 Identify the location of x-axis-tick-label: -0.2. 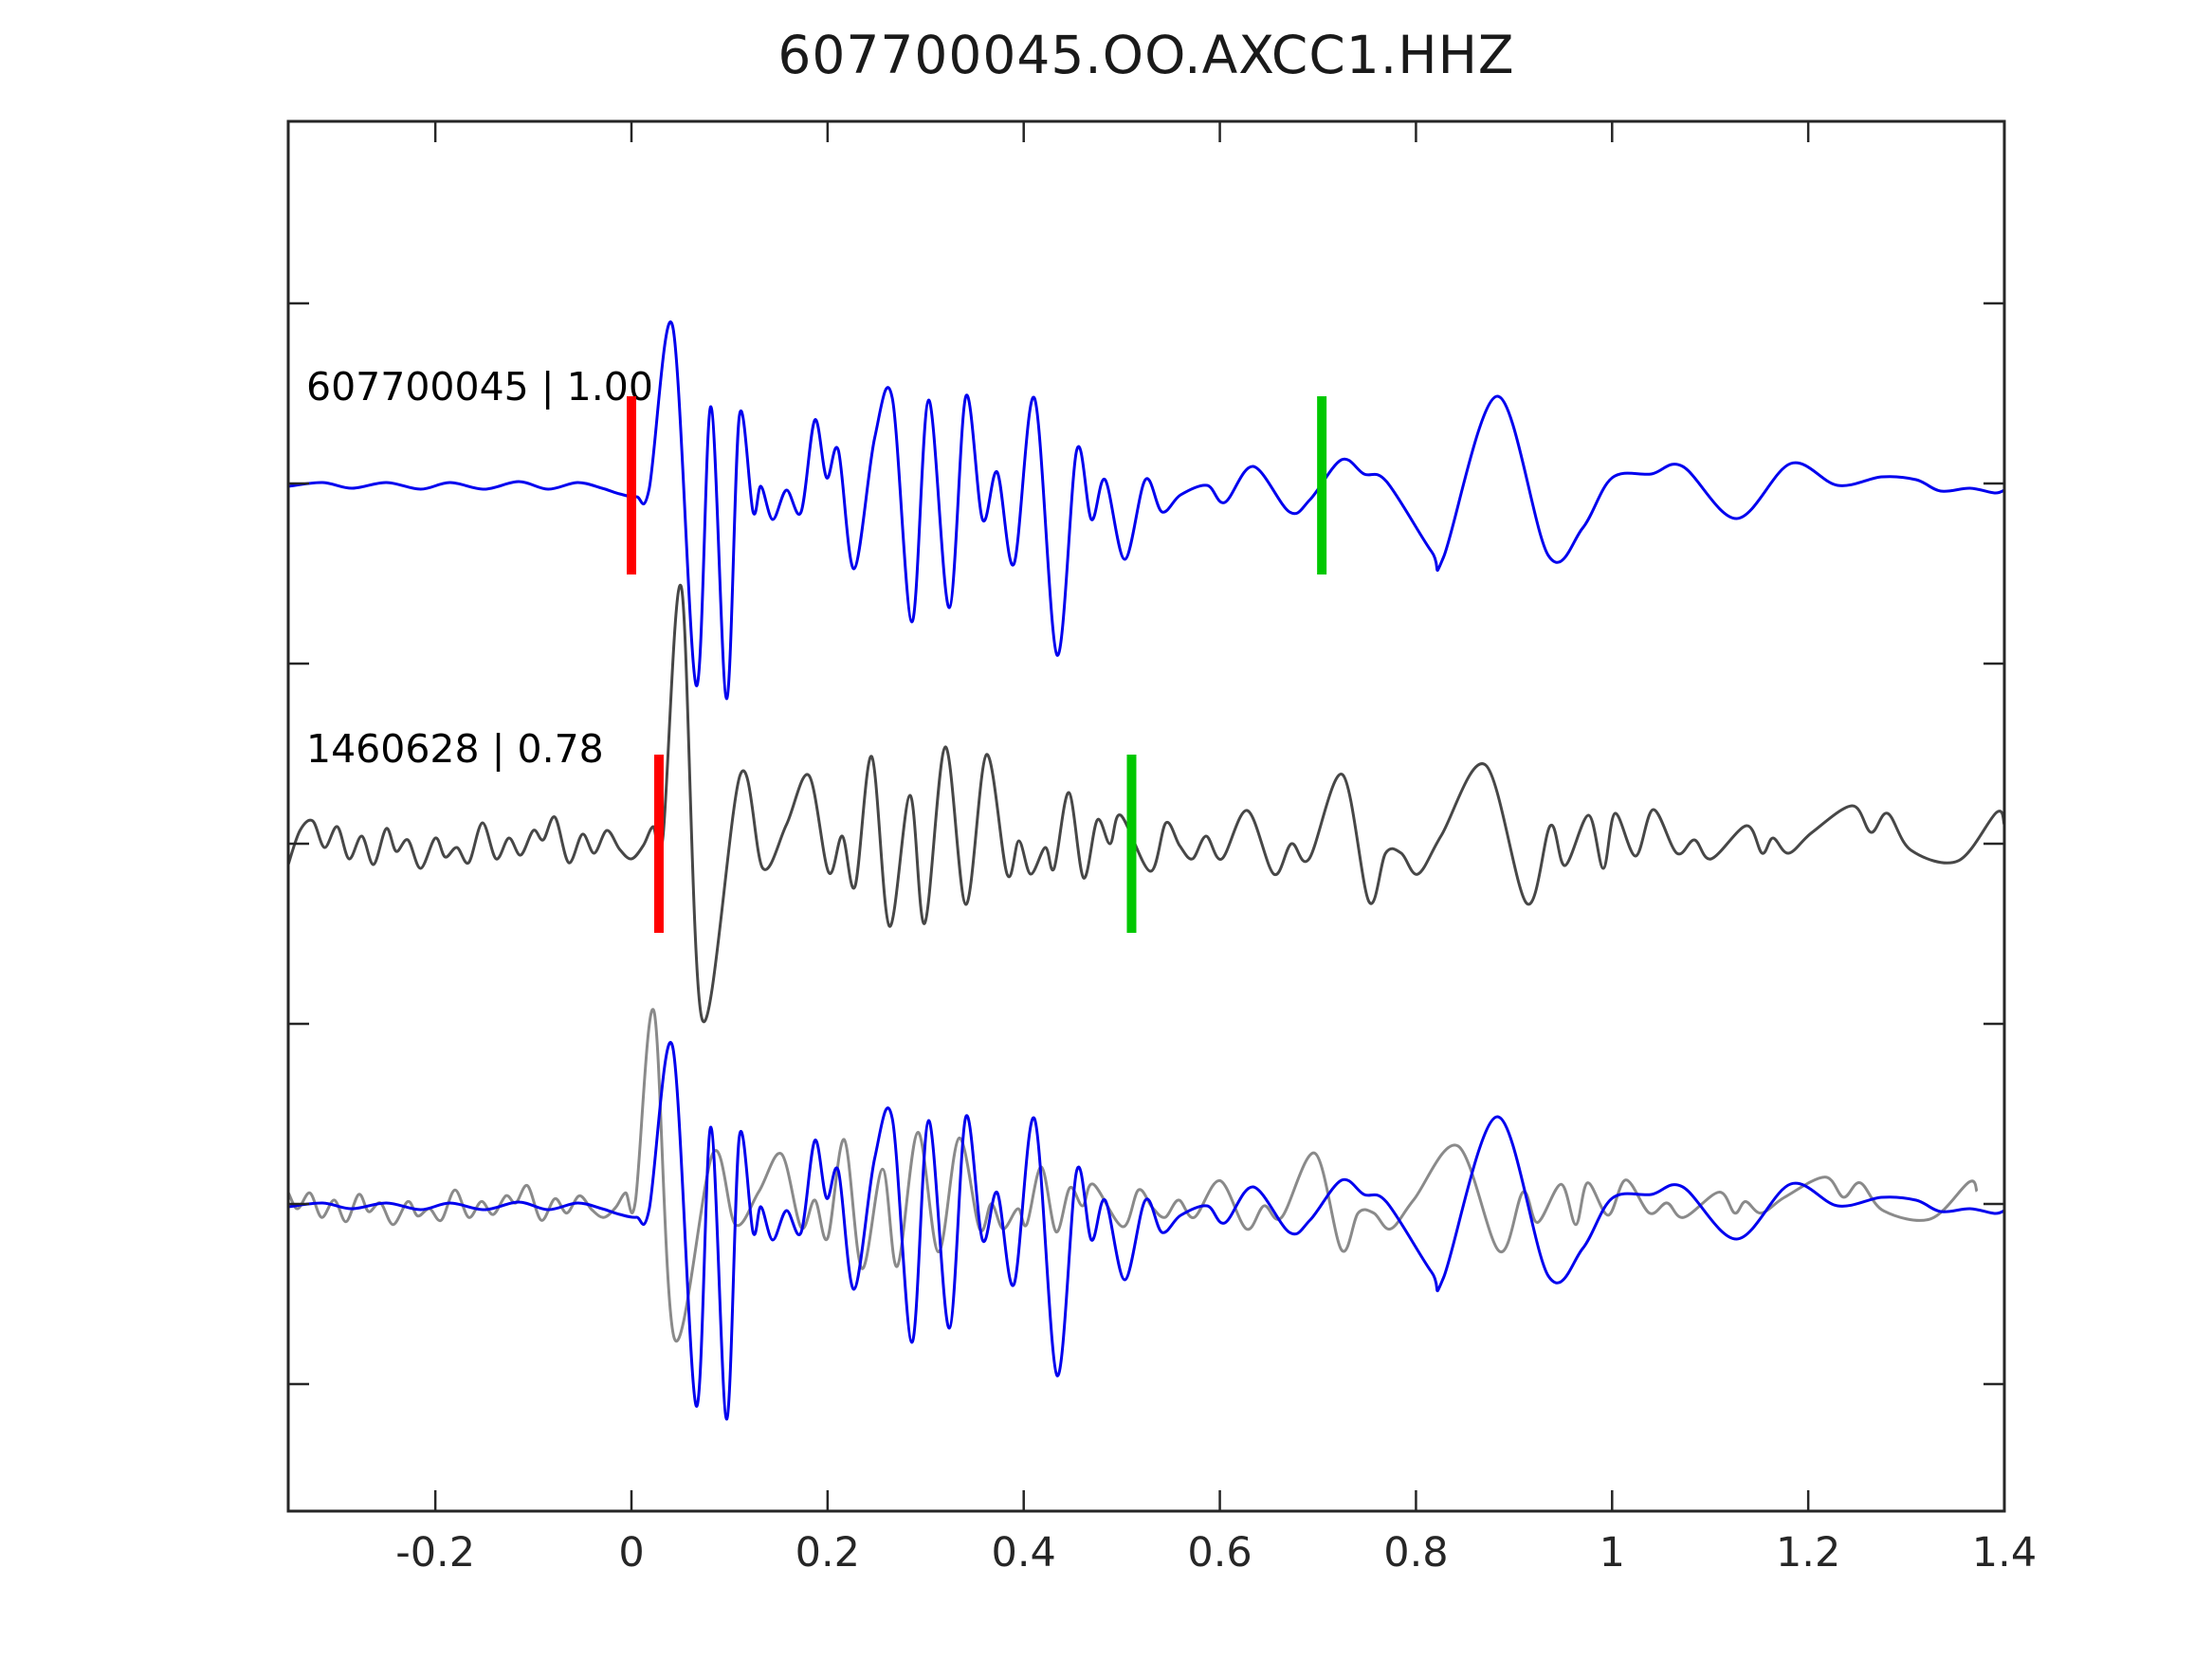
(435, 1553).